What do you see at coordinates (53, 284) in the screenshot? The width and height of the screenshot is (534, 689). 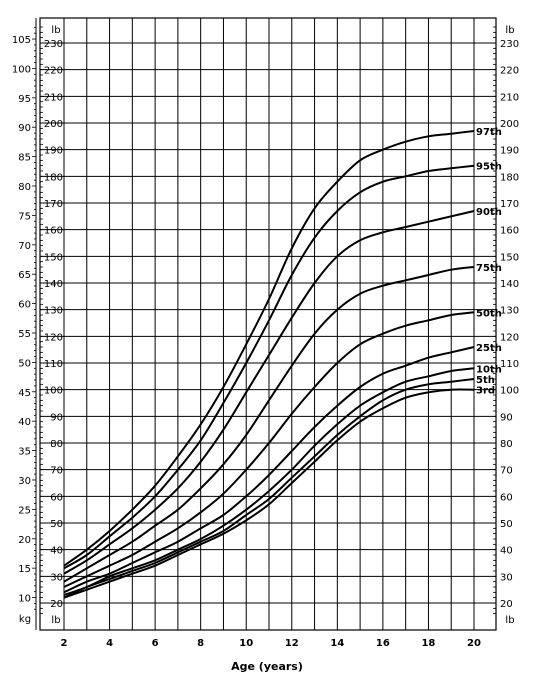 I see `lb-tick-label-left: 140` at bounding box center [53, 284].